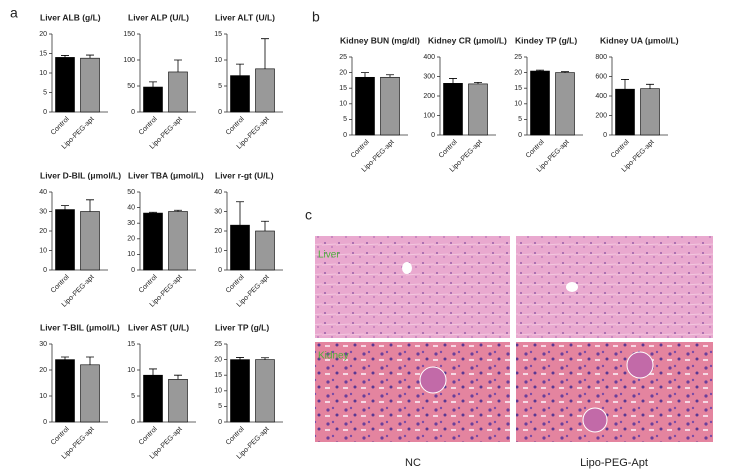 The width and height of the screenshot is (734, 475). What do you see at coordinates (245, 17) in the screenshot?
I see `chart-title: Liver ALT (U/L)` at bounding box center [245, 17].